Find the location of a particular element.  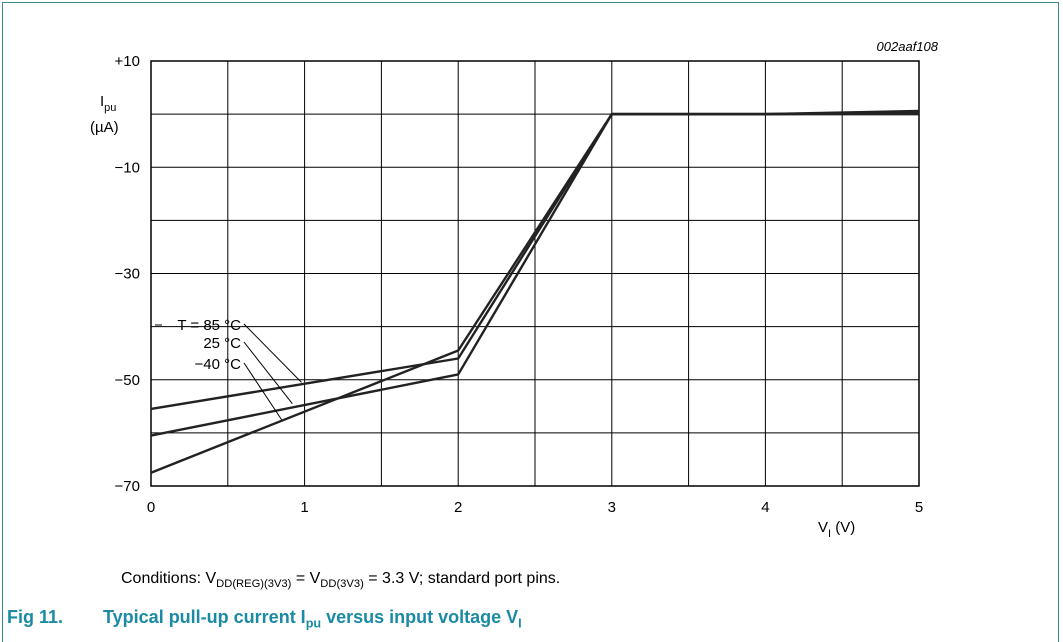

series-annotations: T = 85 °C25 °C −40 °C is located at coordinates (228, 368).